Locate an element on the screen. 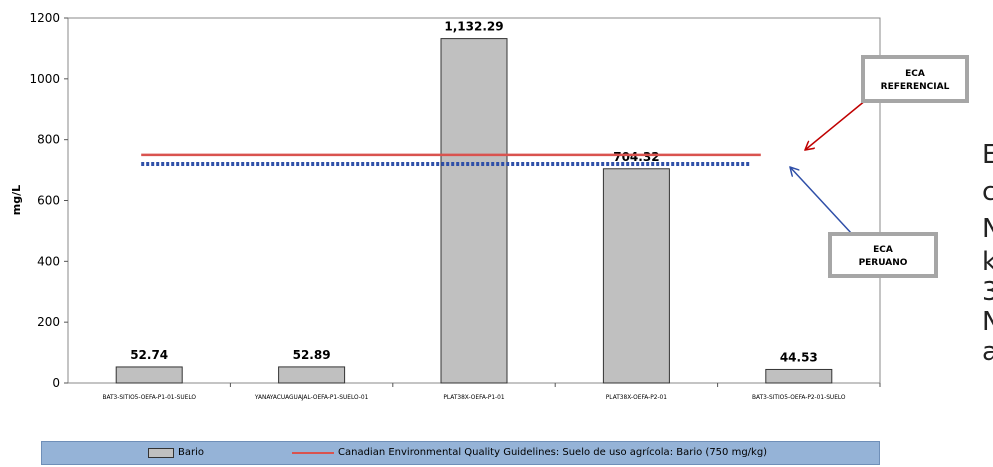  data-label-3: 704.32 is located at coordinates (636, 157).